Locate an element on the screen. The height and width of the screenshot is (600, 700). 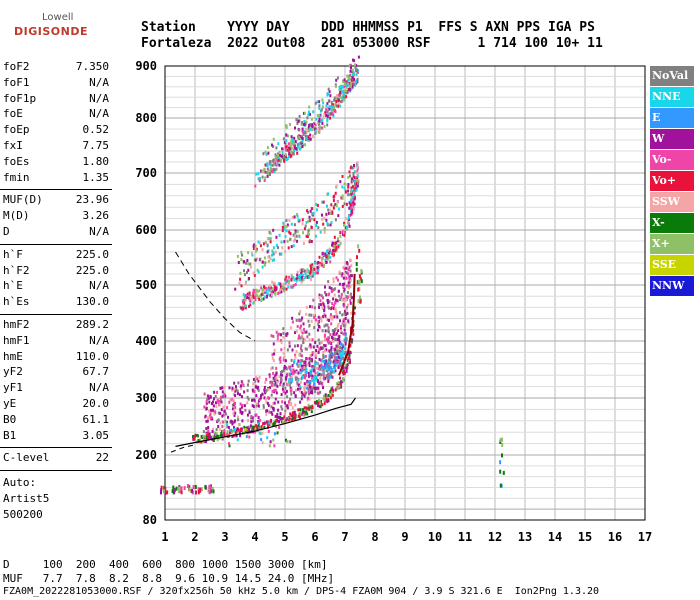
param-name: B0 is located at coordinates (10, 419).